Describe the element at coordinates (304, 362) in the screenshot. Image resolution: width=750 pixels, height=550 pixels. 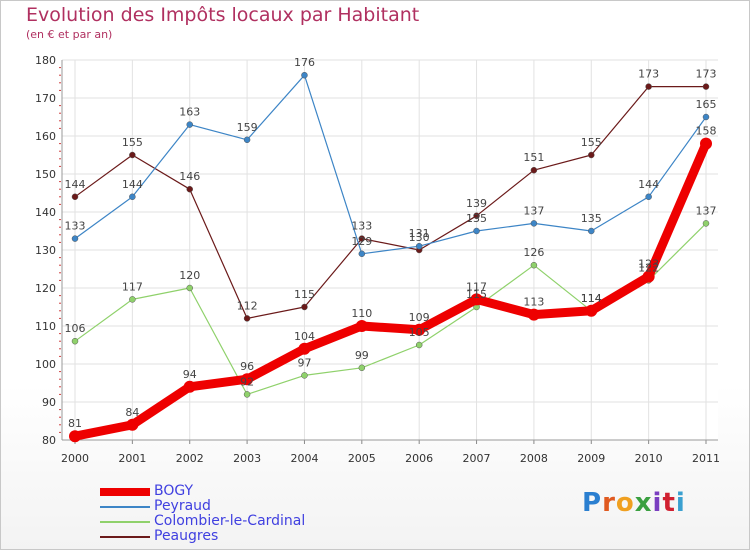
I see `data-label: 97` at that location.